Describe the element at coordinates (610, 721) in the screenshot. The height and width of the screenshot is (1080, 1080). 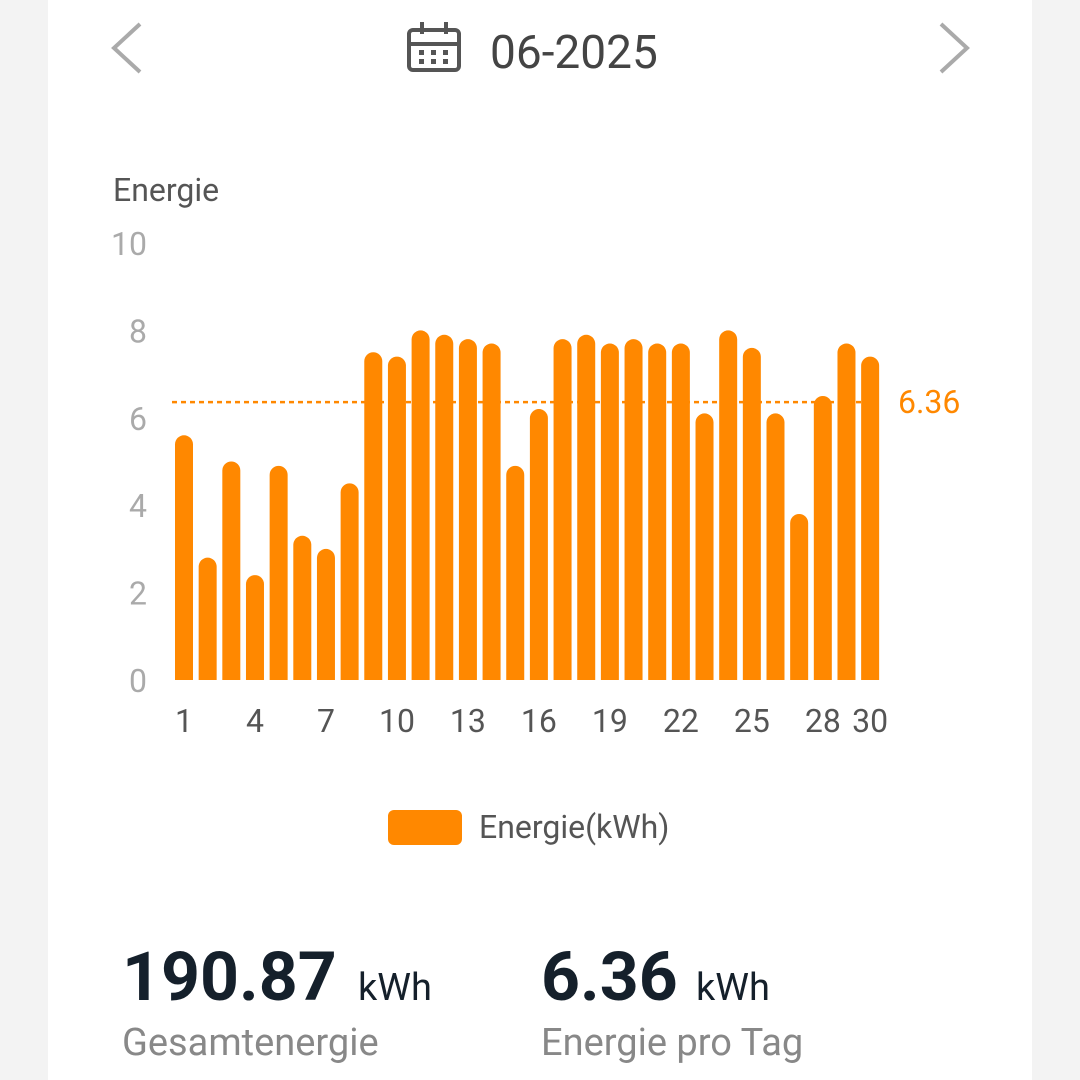
I see `x-tick-label: 19` at that location.